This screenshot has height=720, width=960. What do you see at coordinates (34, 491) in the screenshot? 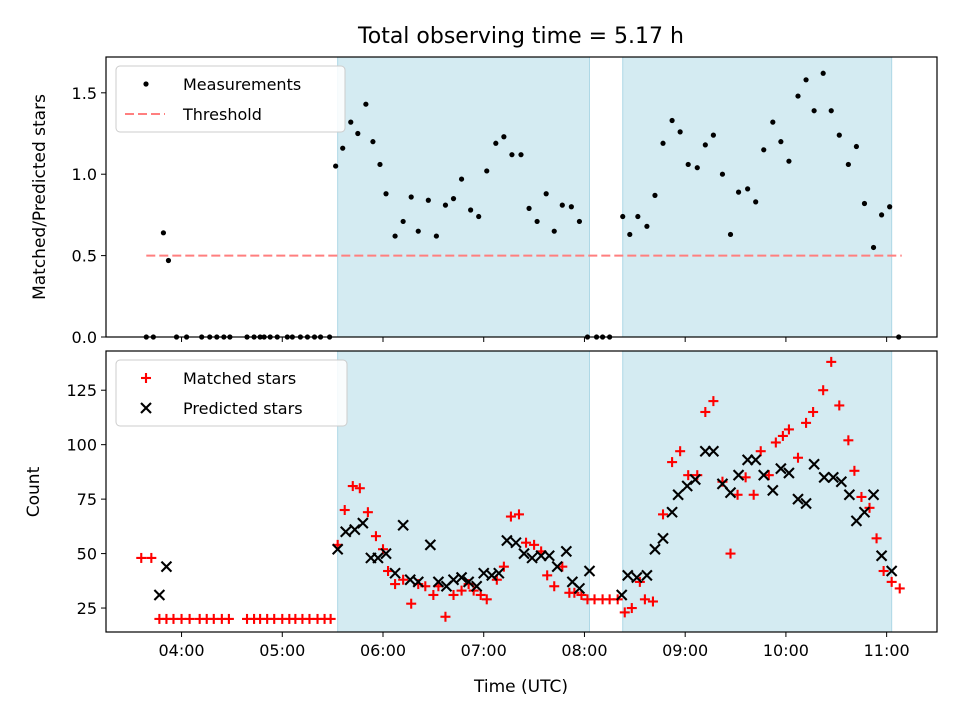
I see `count-y-axis-label: Count` at bounding box center [34, 491].